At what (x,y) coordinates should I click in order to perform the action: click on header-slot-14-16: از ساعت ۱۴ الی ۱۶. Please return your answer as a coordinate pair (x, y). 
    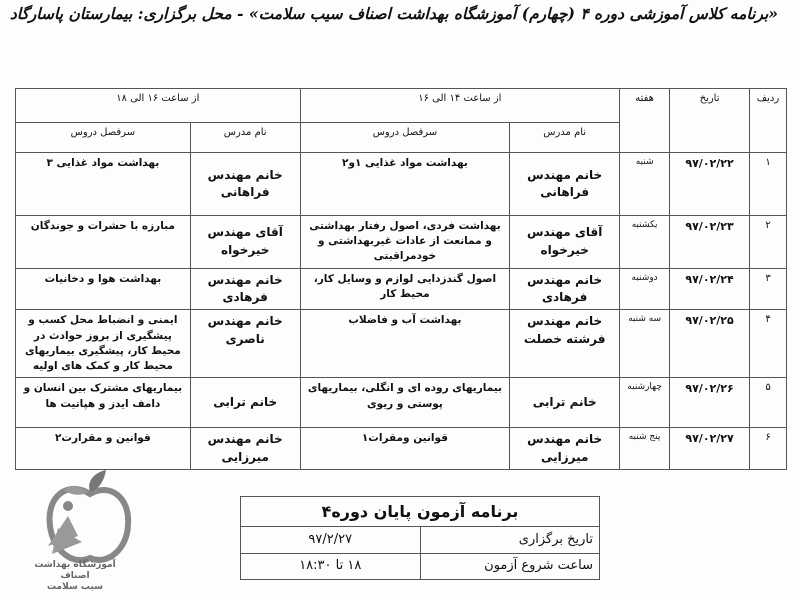
    Looking at the image, I should click on (460, 105).